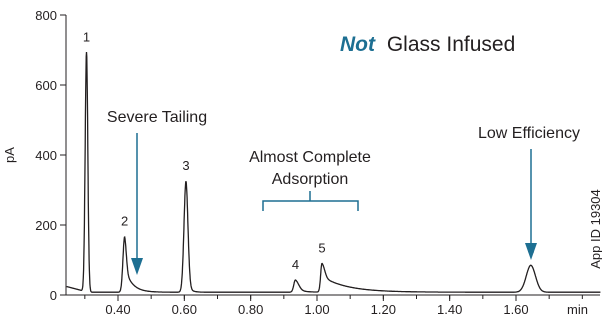 This screenshot has width=602, height=320. Describe the element at coordinates (577, 309) in the screenshot. I see `x-axis-label: min` at that location.